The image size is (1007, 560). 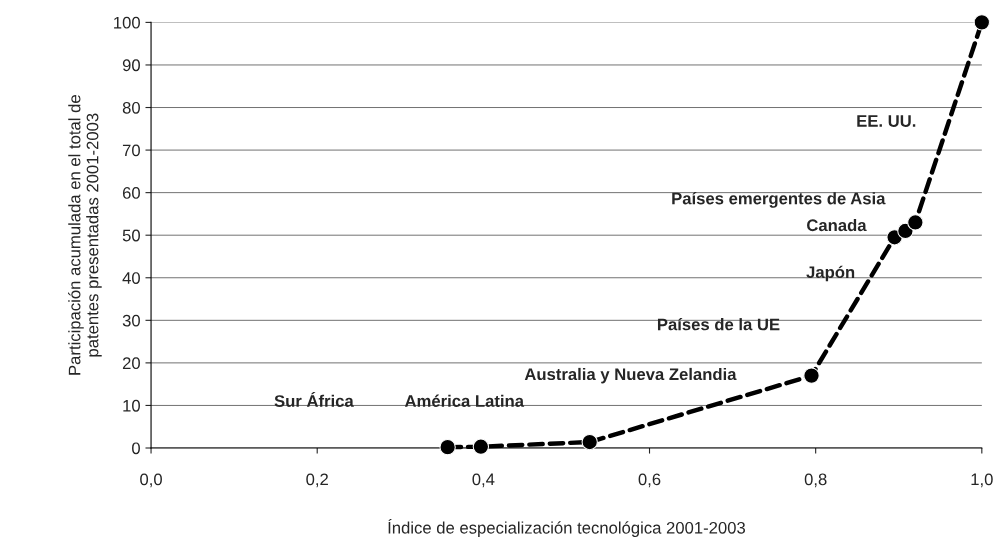 I want to click on x-tick-label: 0,2, so click(x=317, y=480).